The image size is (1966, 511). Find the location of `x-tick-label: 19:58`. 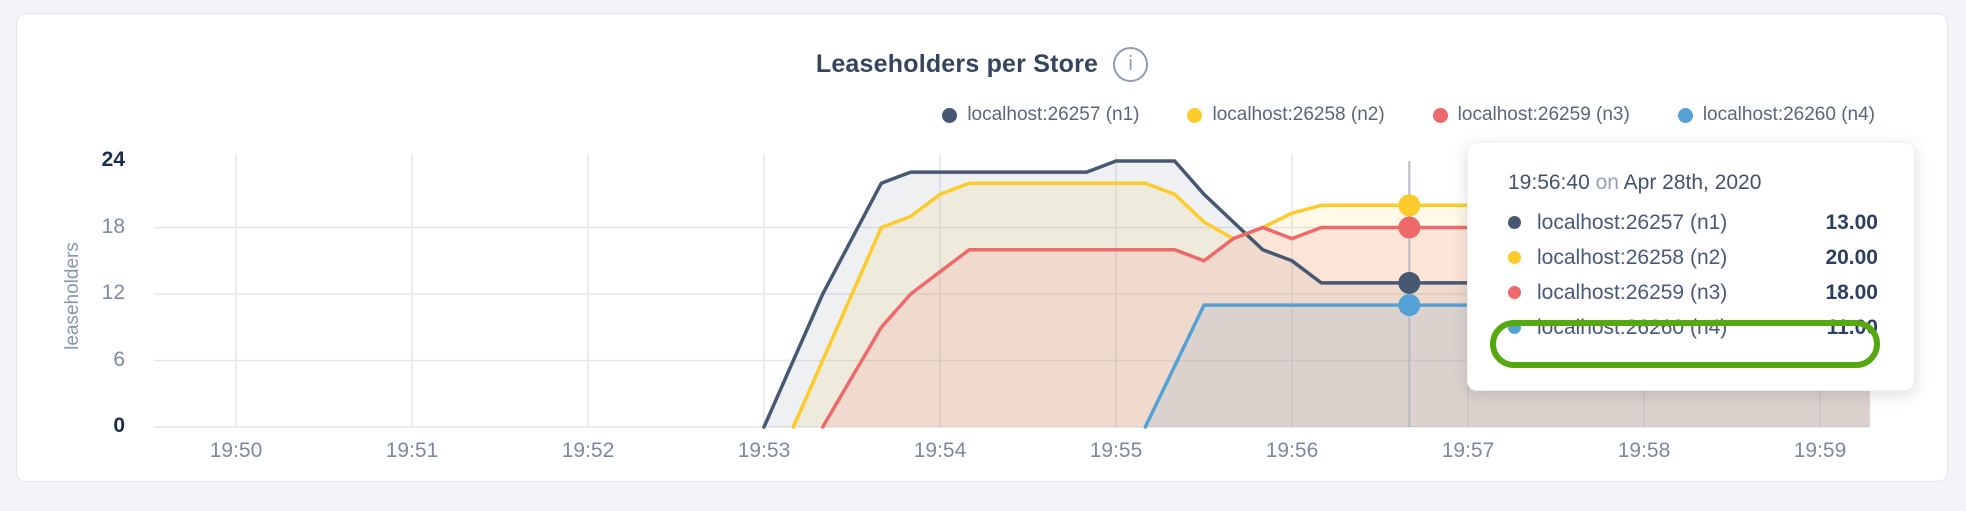

x-tick-label: 19:58 is located at coordinates (1644, 450).